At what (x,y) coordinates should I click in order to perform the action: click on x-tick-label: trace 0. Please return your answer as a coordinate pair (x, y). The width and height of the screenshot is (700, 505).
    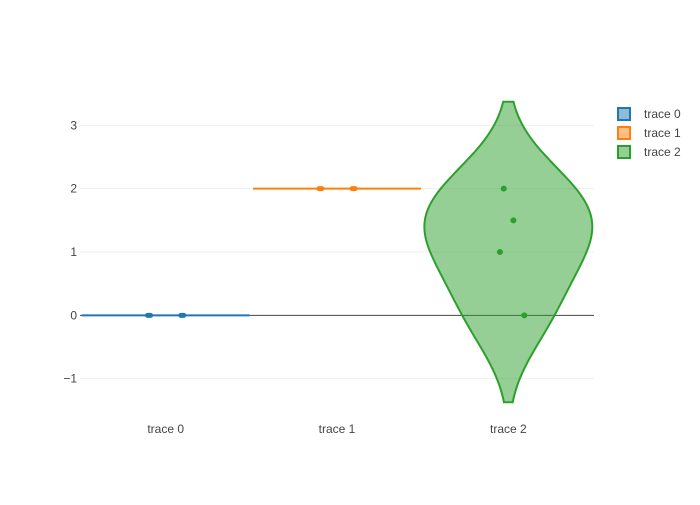
    Looking at the image, I should click on (165, 429).